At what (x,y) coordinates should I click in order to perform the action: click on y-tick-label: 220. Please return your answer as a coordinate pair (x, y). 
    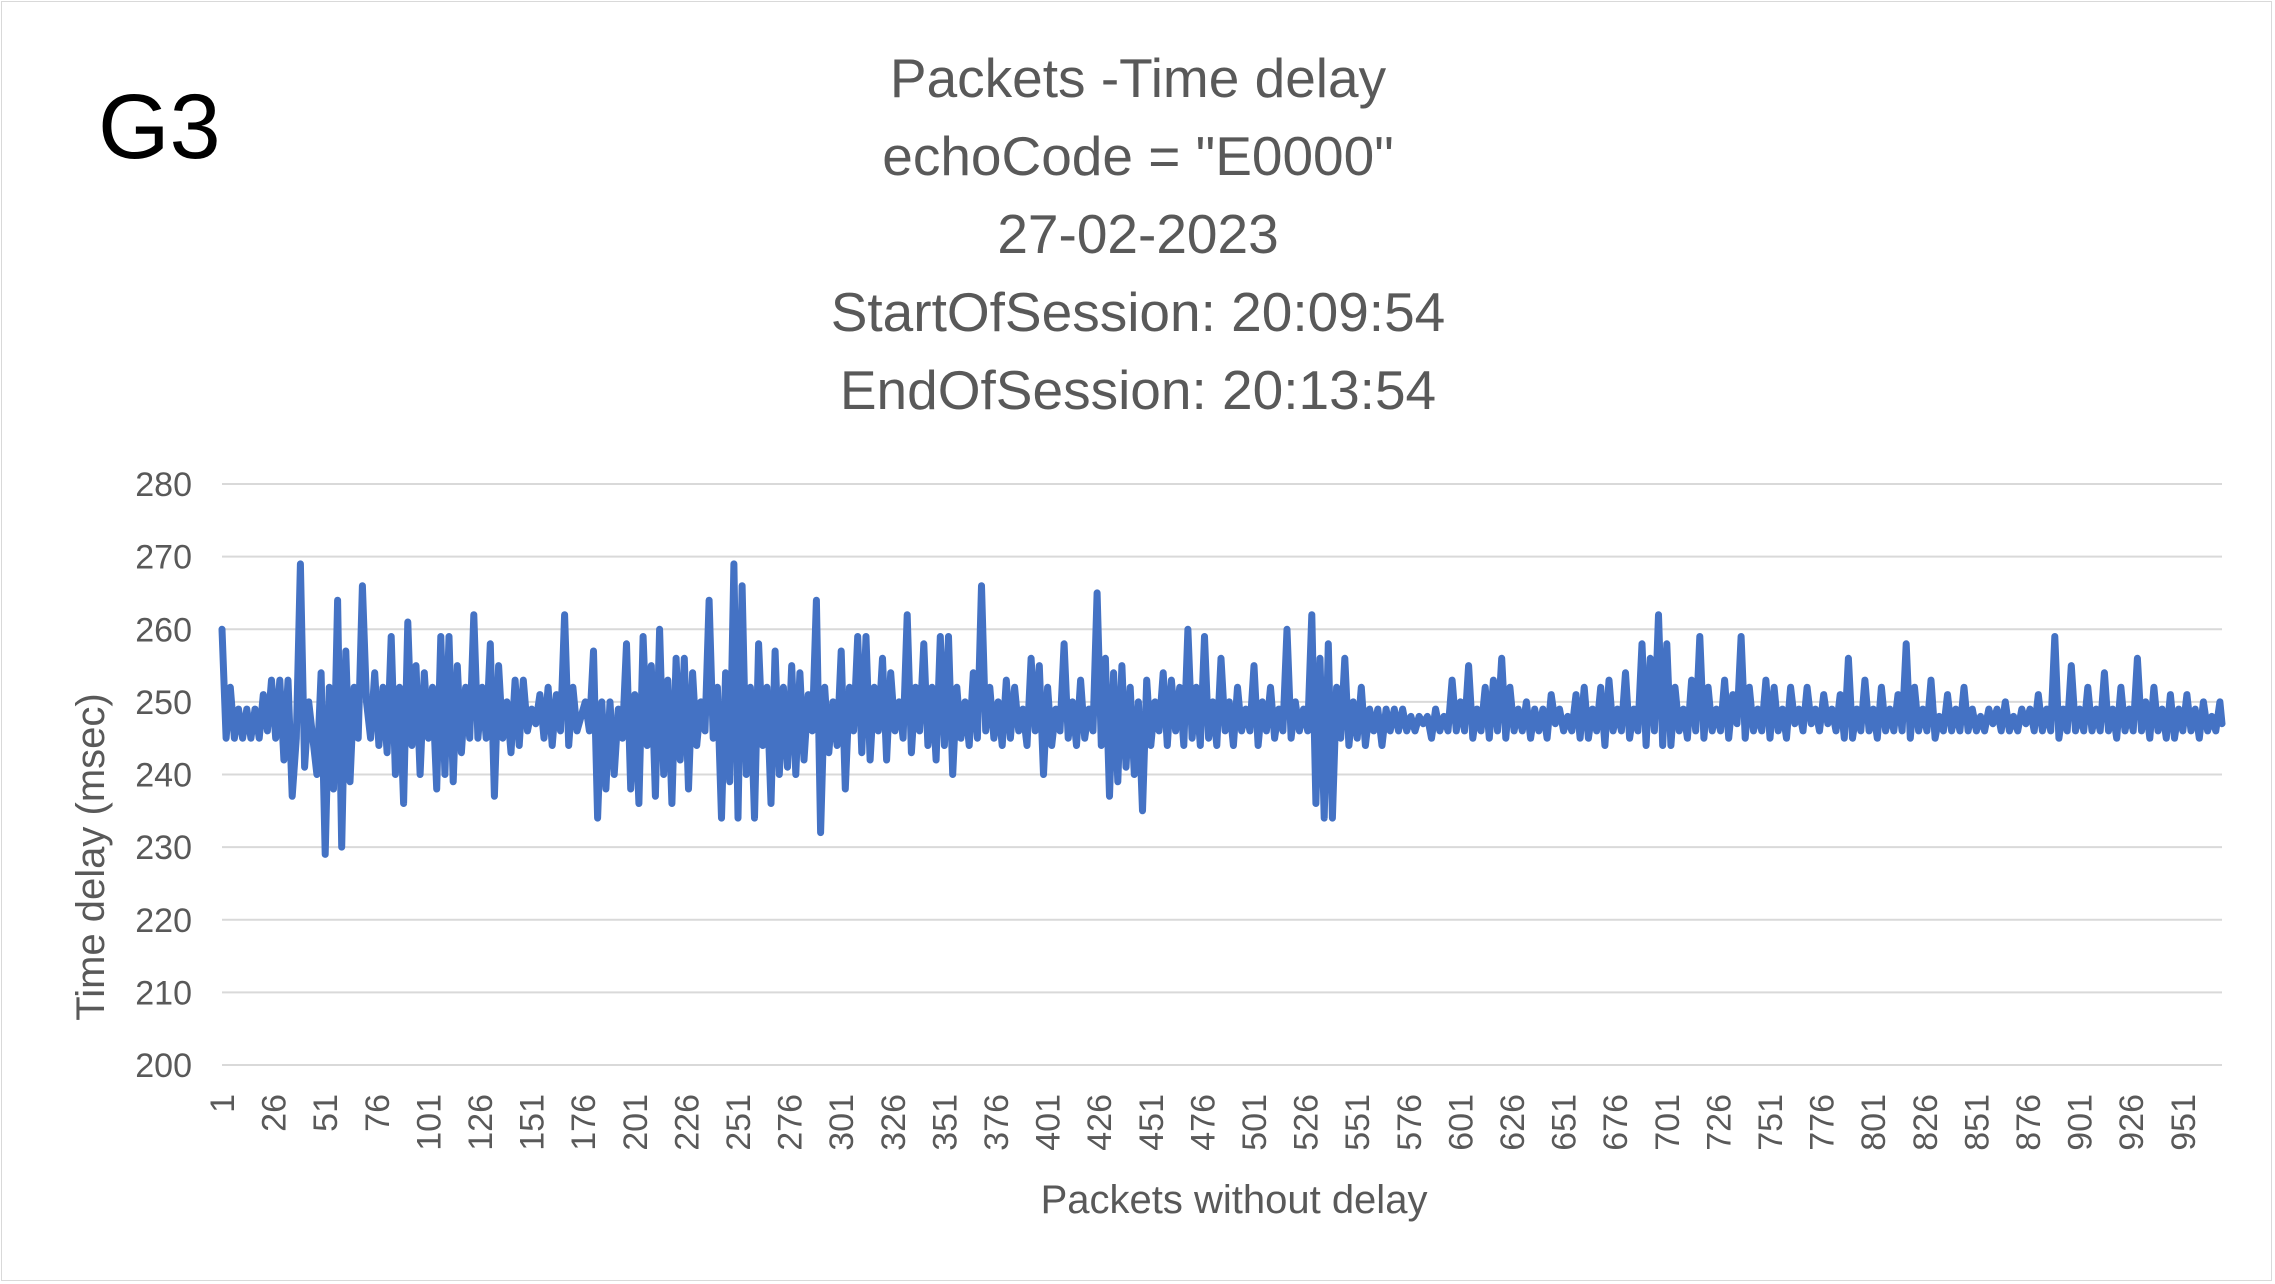
    Looking at the image, I should click on (163, 921).